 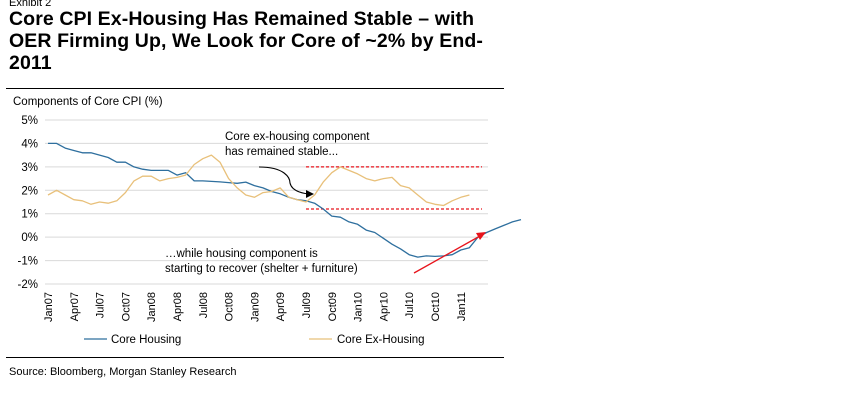 I want to click on x-tick-label: Oct07, so click(x=126, y=306).